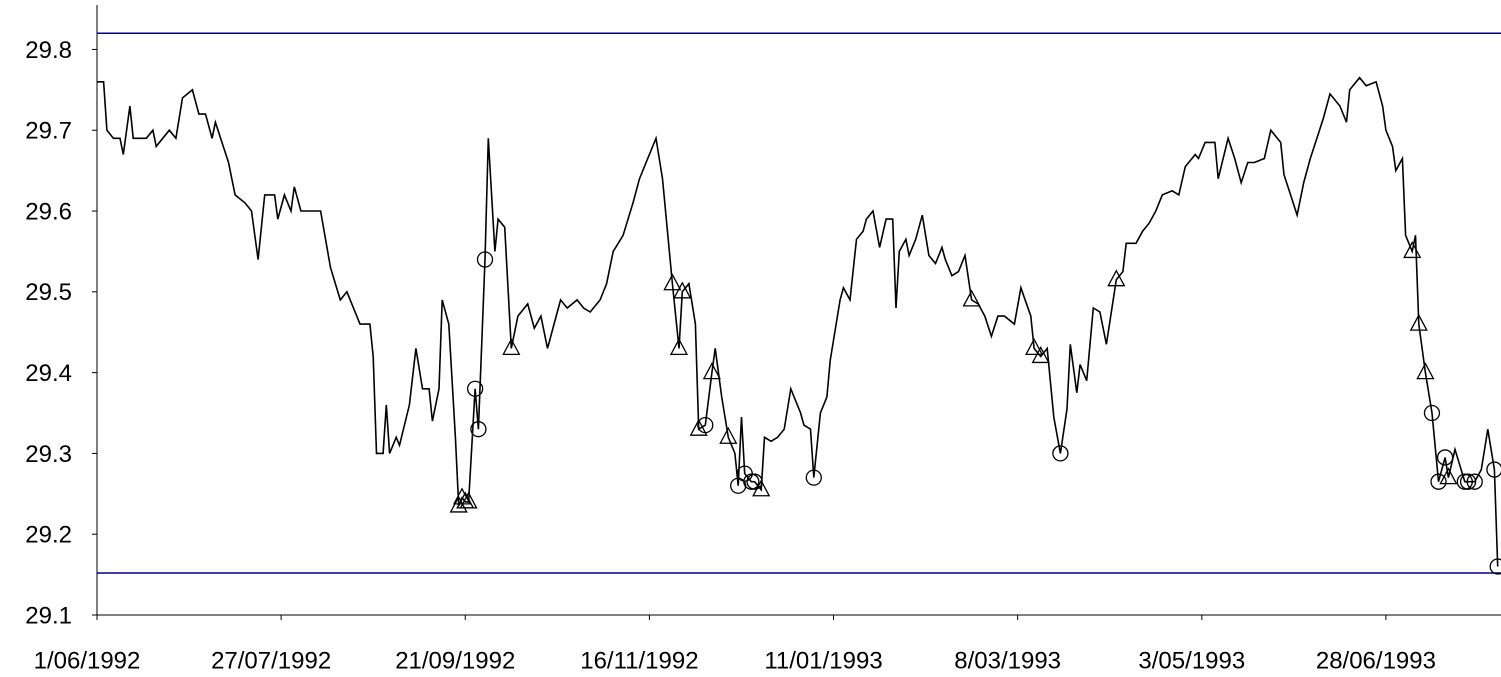  Describe the element at coordinates (823, 660) in the screenshot. I see `x-tick-label: 11/01/1993` at that location.